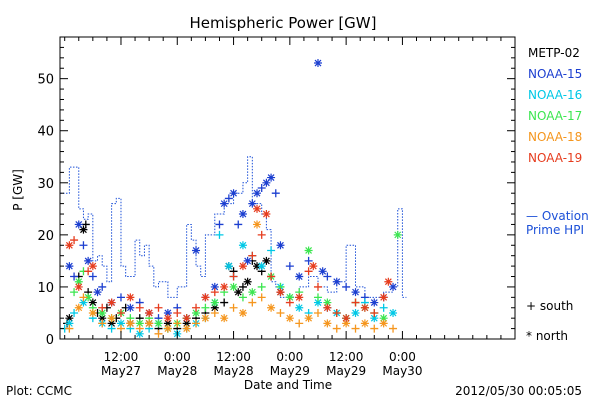 This screenshot has width=600, height=400. What do you see at coordinates (39, 391) in the screenshot?
I see `footer-left: Plot: CCMC` at bounding box center [39, 391].